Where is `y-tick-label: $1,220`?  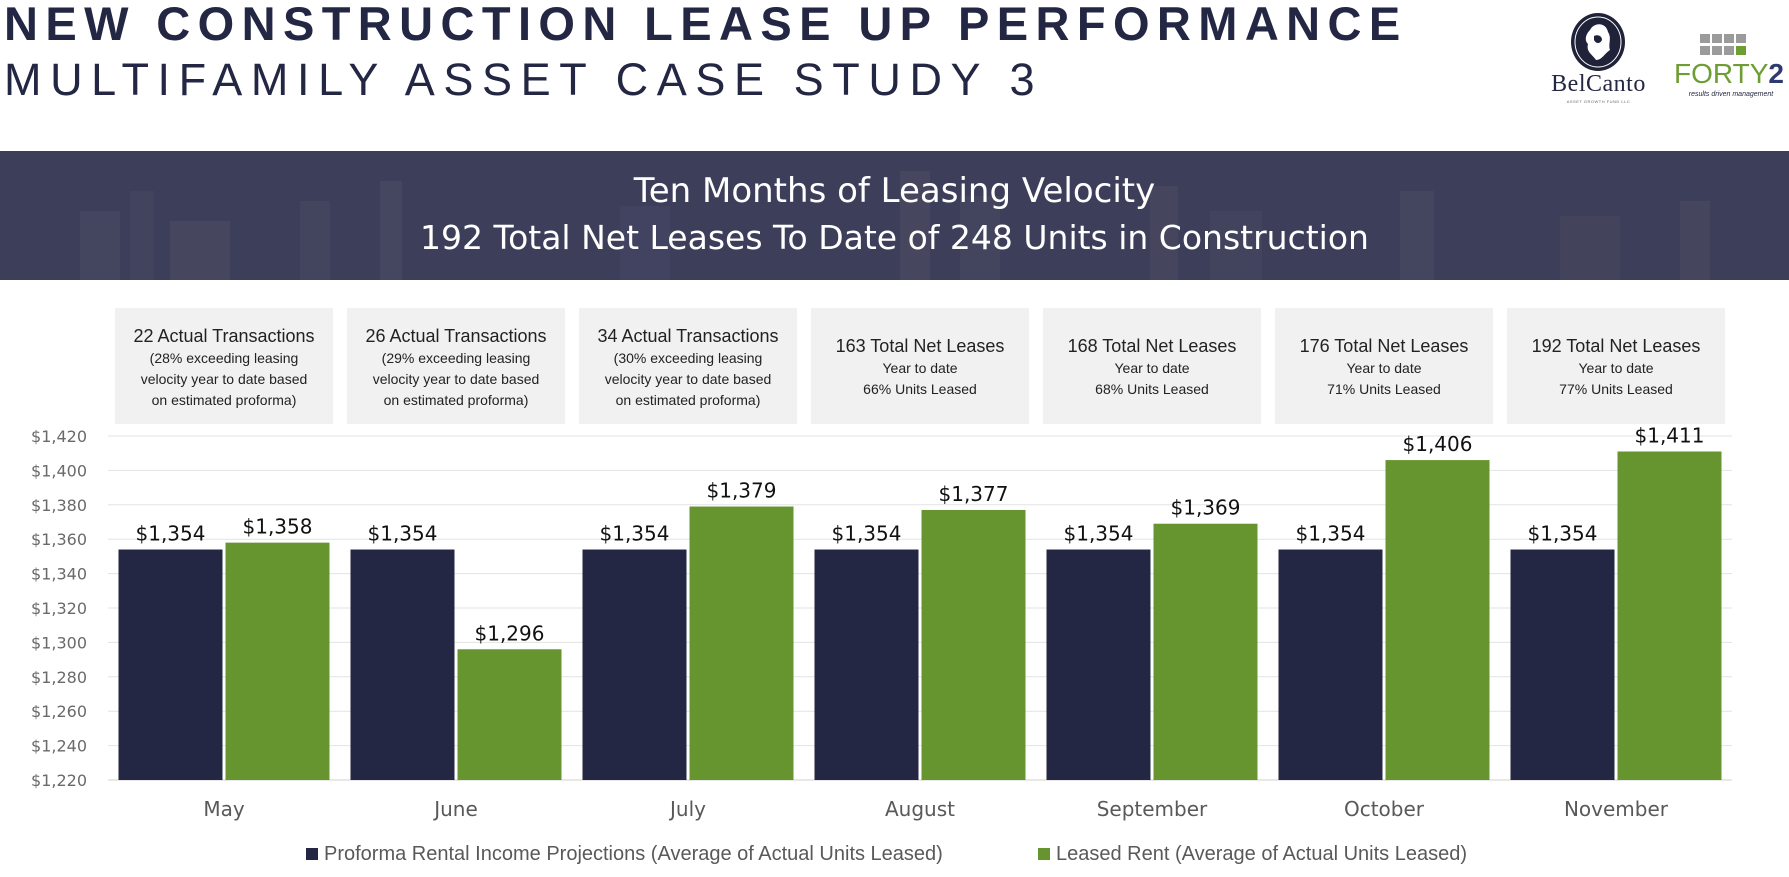
y-tick-label: $1,220 is located at coordinates (59, 780).